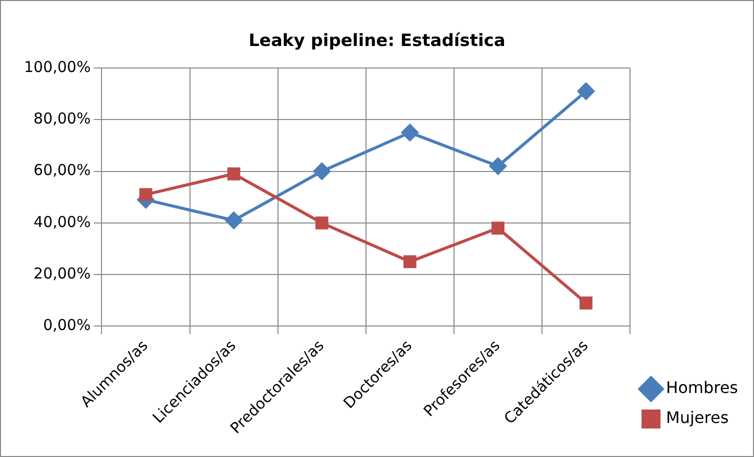  I want to click on legend-label: Mujeres, so click(697, 418).